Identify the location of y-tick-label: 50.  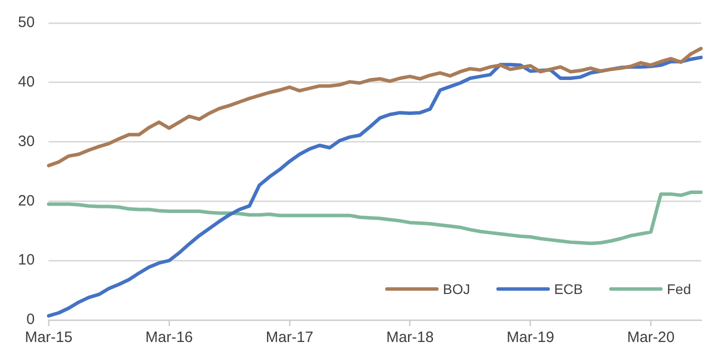
(26, 23).